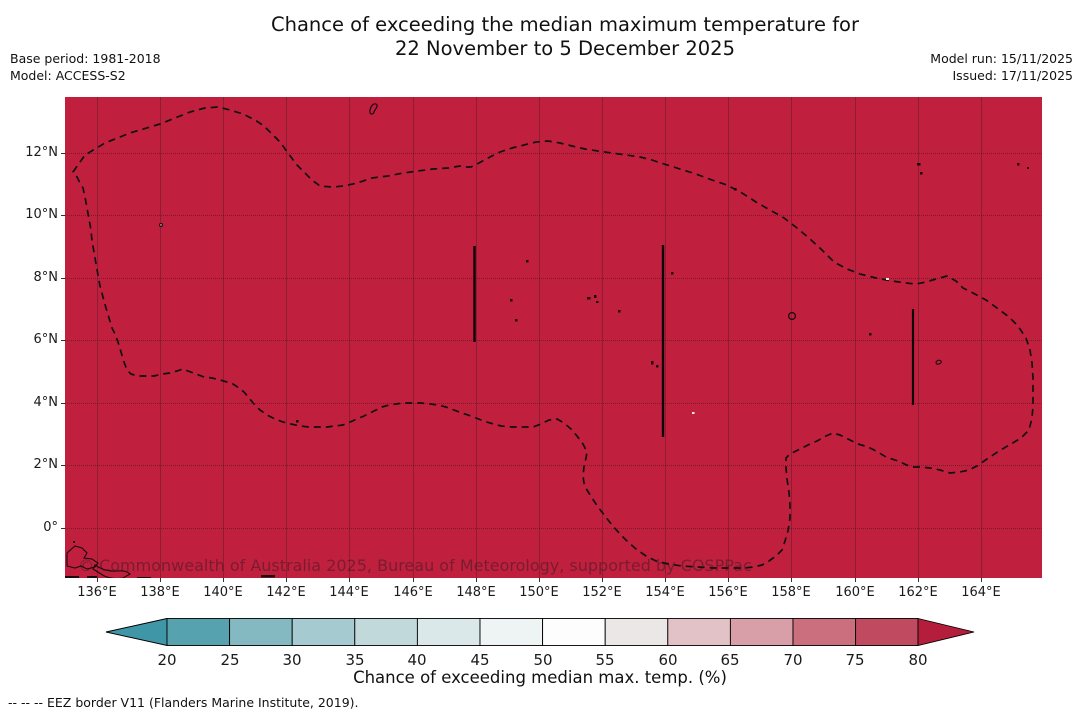 The image size is (1085, 713). I want to click on colorbar-tick-label: 65, so click(730, 660).